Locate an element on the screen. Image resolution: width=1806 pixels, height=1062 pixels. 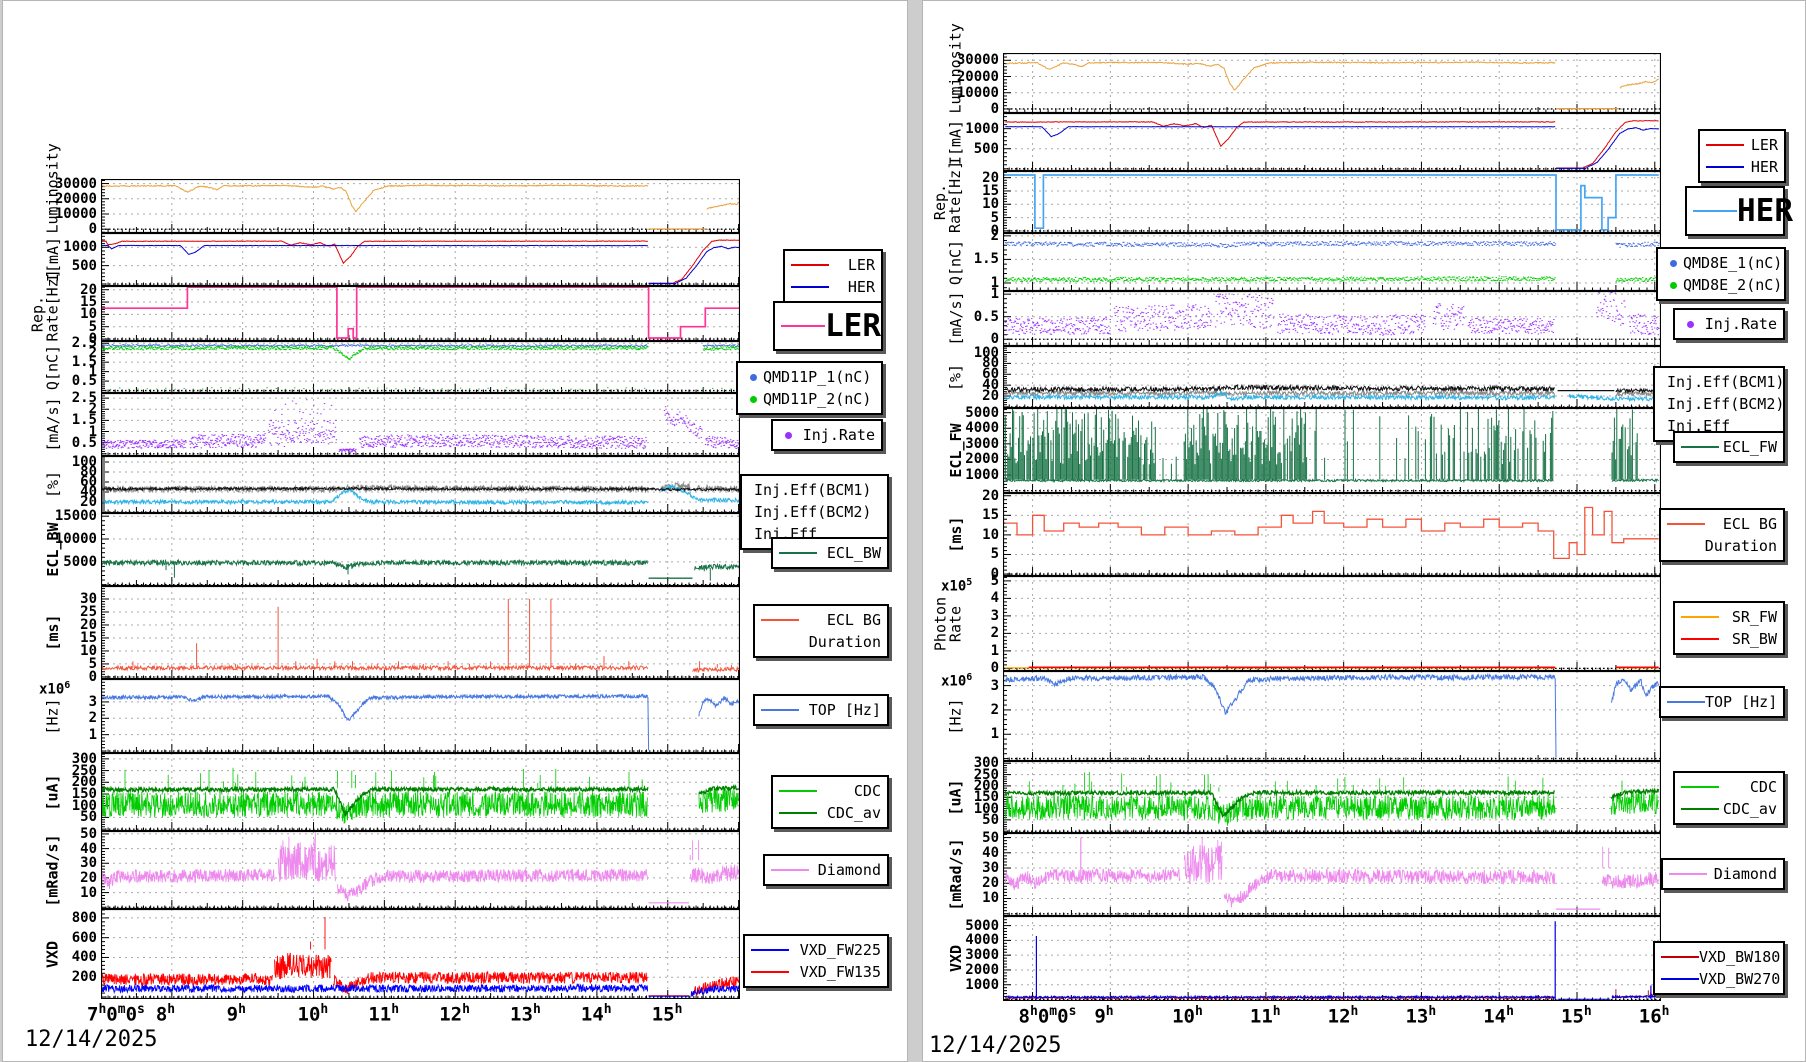
legend-item: VXD_BW270 is located at coordinates (1721, 979).